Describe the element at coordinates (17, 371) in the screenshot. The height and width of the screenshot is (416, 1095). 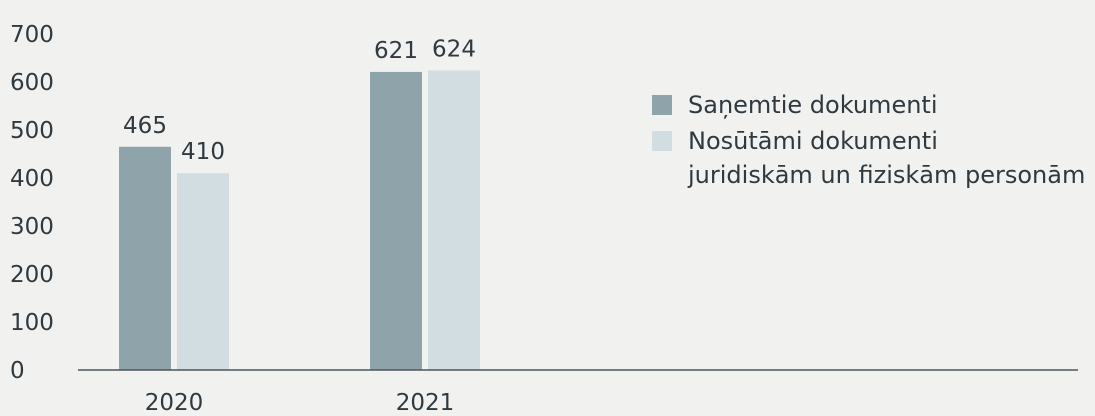
I see `y-tick-label: 0` at that location.